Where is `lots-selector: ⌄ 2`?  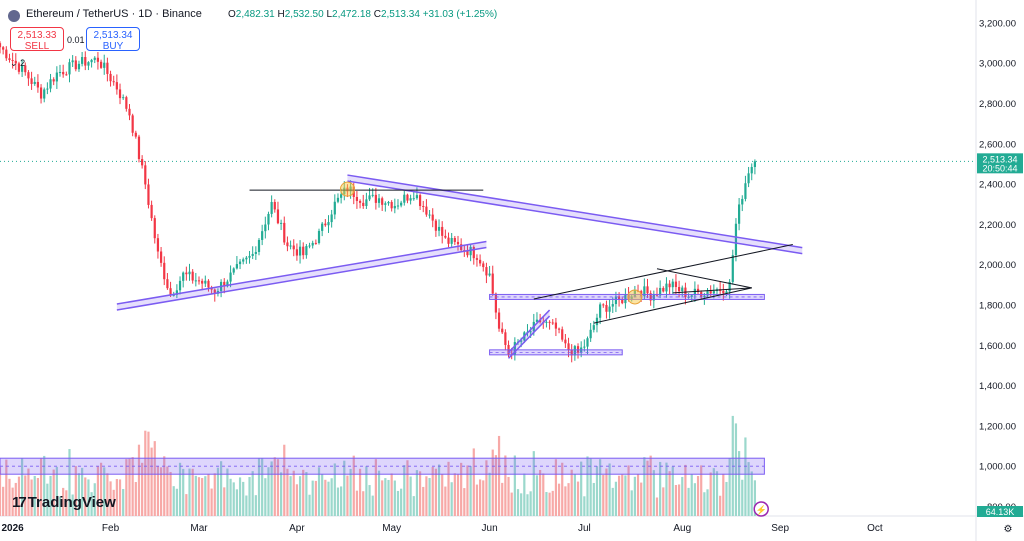 lots-selector: ⌄ 2 is located at coordinates (18, 63).